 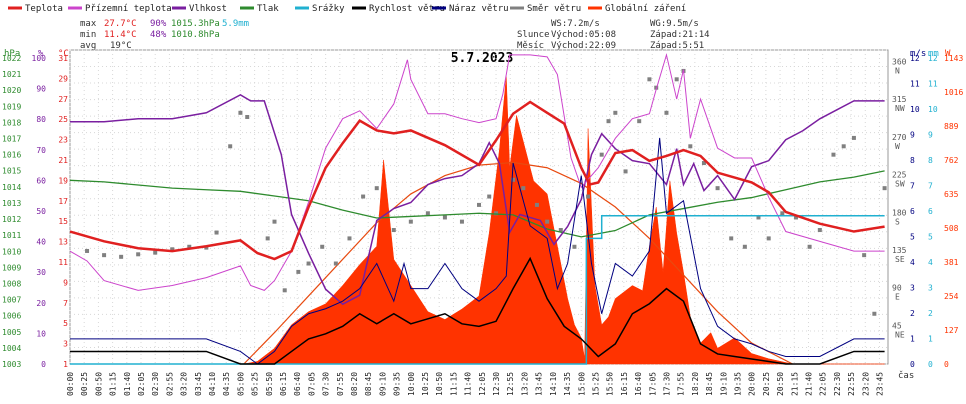 What do you see at coordinates (933, 109) in the screenshot?
I see `mm-tick-label: 10` at bounding box center [933, 109].